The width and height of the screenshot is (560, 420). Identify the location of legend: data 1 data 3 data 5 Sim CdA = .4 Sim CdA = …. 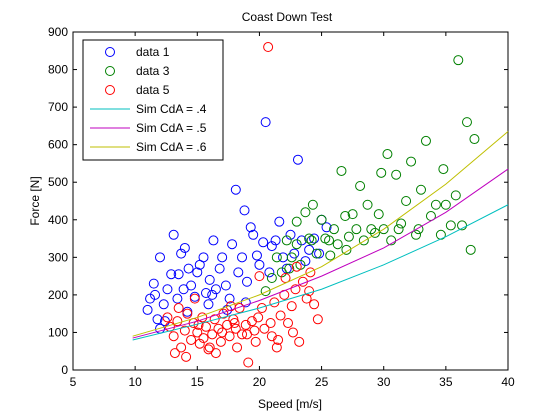
(153, 100).